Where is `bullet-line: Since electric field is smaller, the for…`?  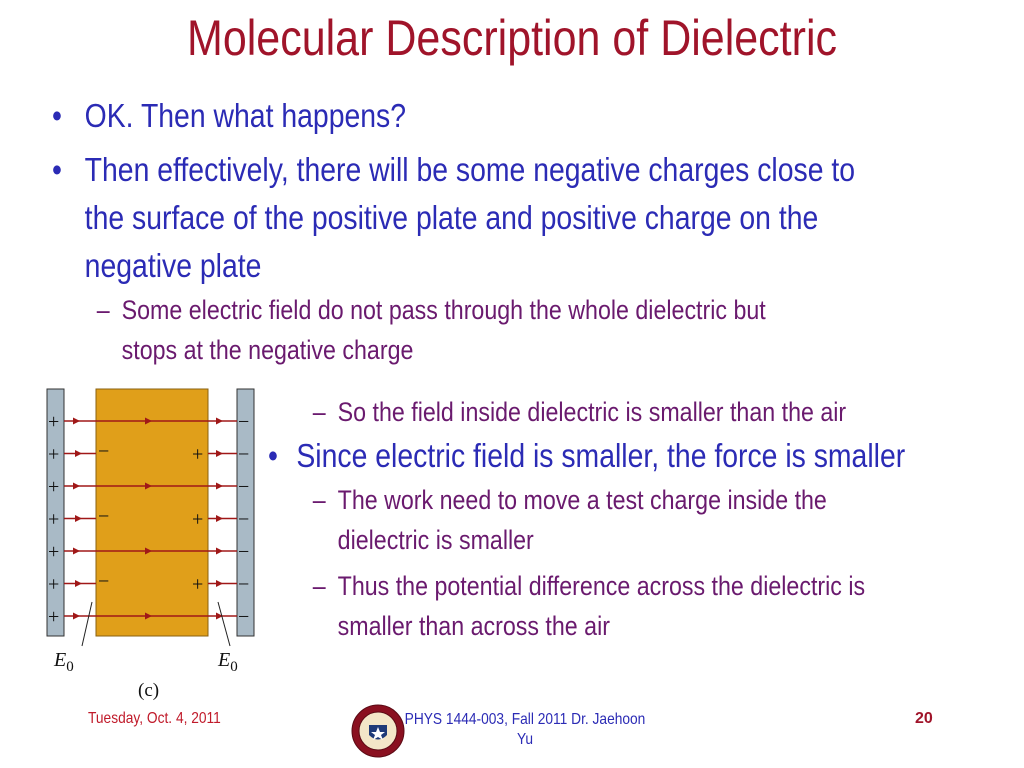 bullet-line: Since electric field is smaller, the for… is located at coordinates (601, 455).